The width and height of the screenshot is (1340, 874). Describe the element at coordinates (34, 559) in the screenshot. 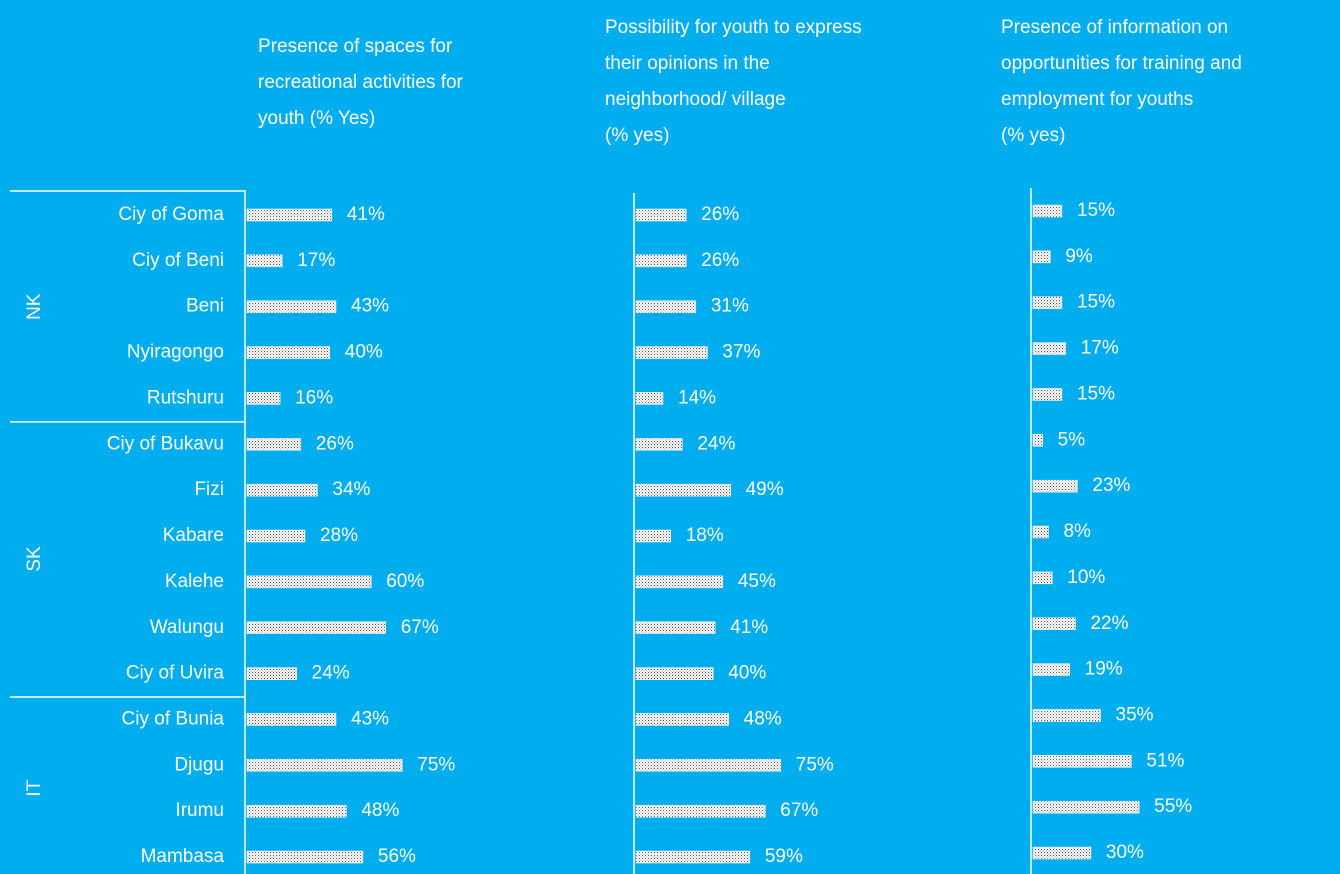

I see `group-label: SK` at that location.